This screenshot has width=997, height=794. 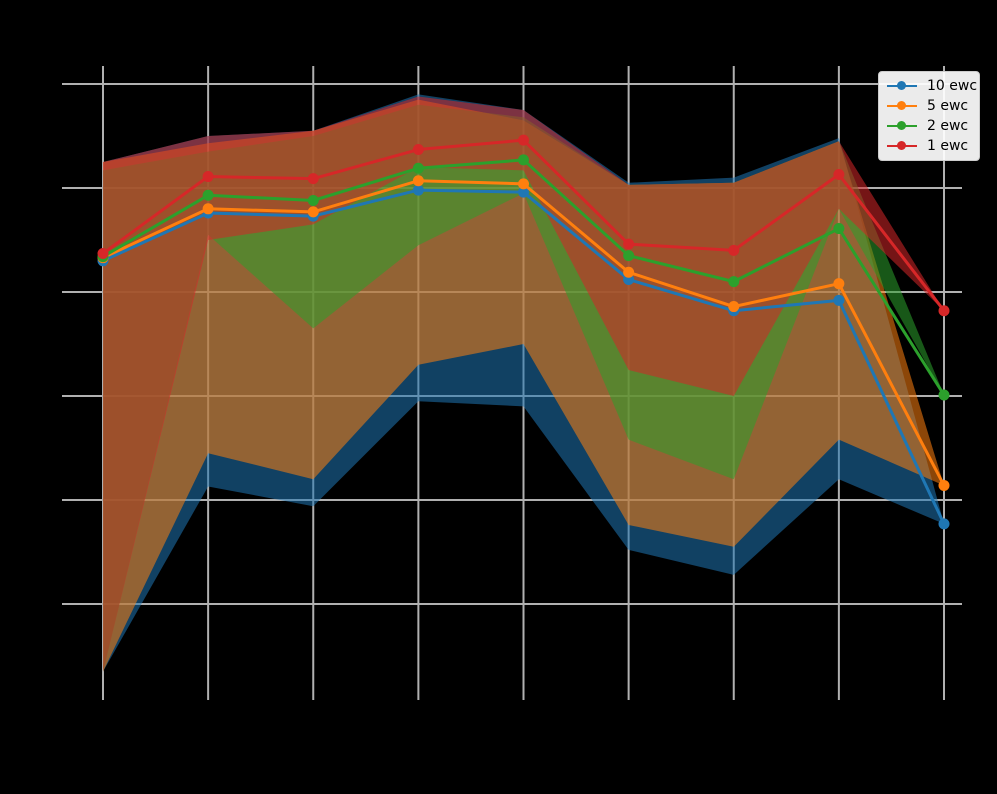 I want to click on legend-label: 1 ewc, so click(x=948, y=146).